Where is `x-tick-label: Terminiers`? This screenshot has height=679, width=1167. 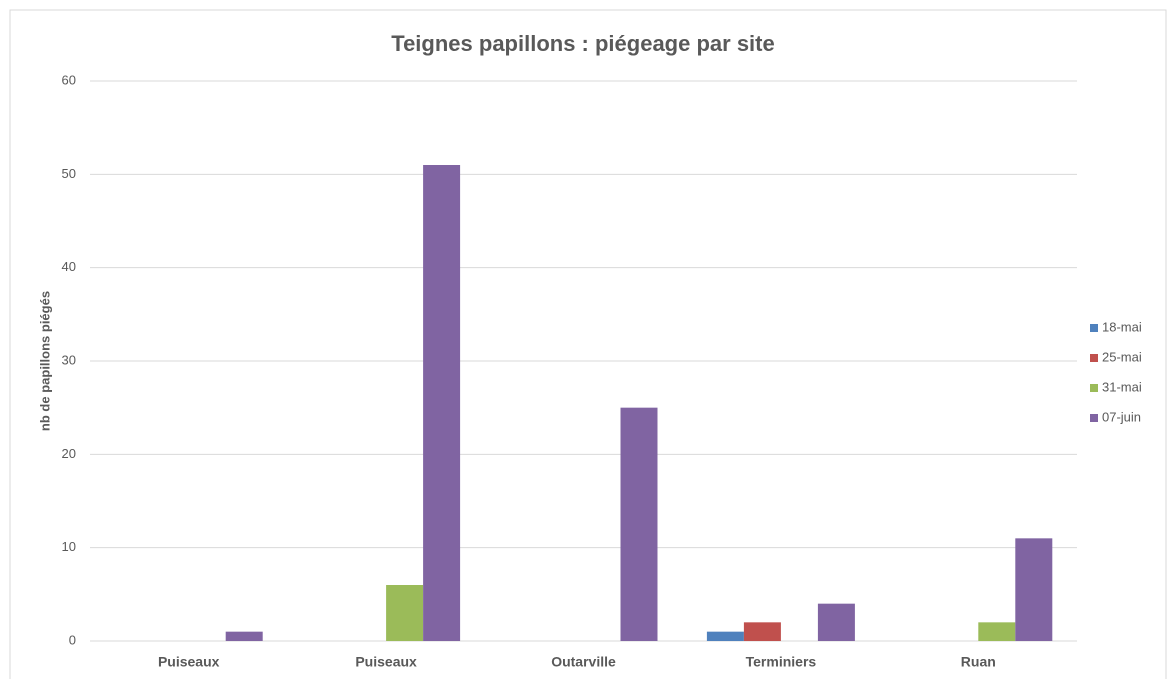 x-tick-label: Terminiers is located at coordinates (781, 662).